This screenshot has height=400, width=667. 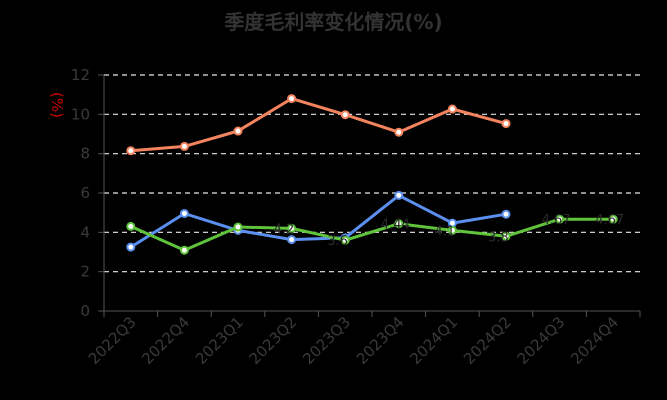 I want to click on x-tick-label: 2024Q2, so click(x=487, y=340).